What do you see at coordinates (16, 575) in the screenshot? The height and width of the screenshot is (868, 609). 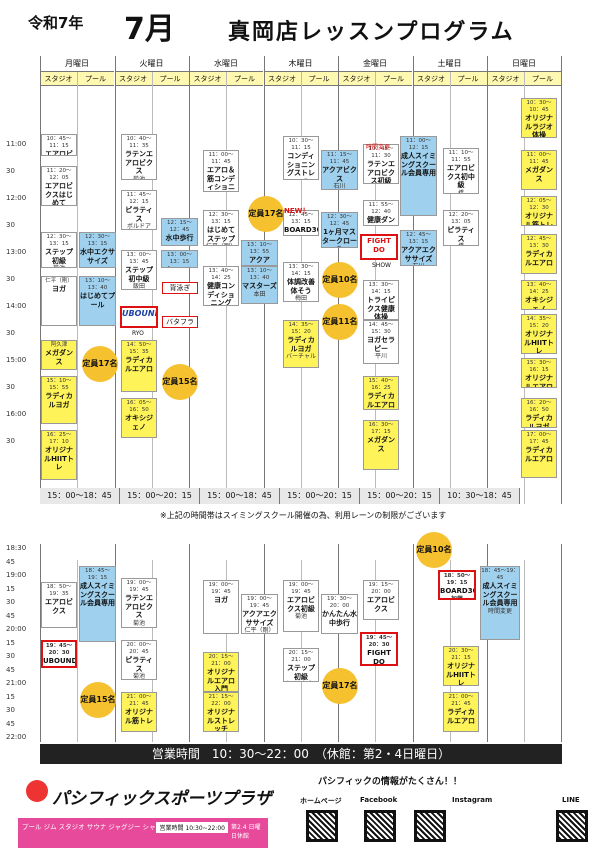 I see `time-label: 19:00` at bounding box center [16, 575].